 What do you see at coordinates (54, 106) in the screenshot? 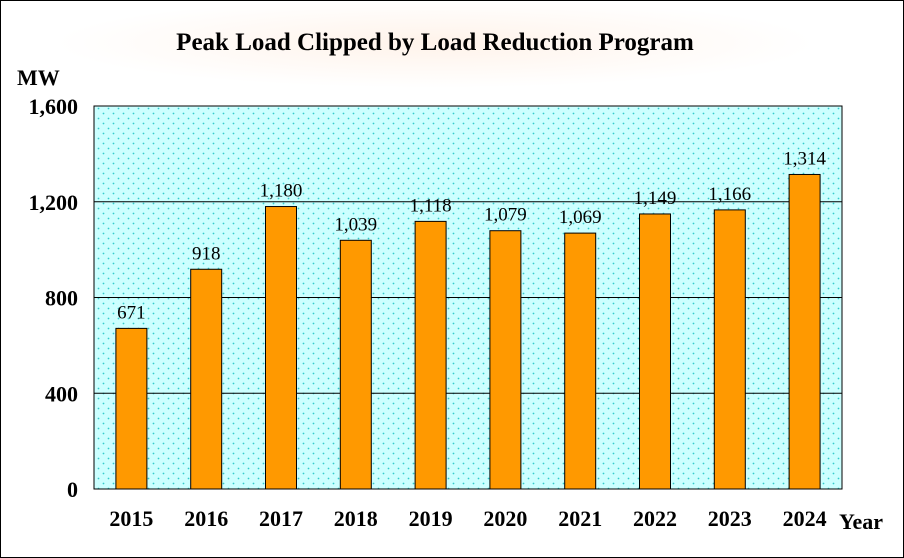
I see `y-tick-label: 1,600` at bounding box center [54, 106].